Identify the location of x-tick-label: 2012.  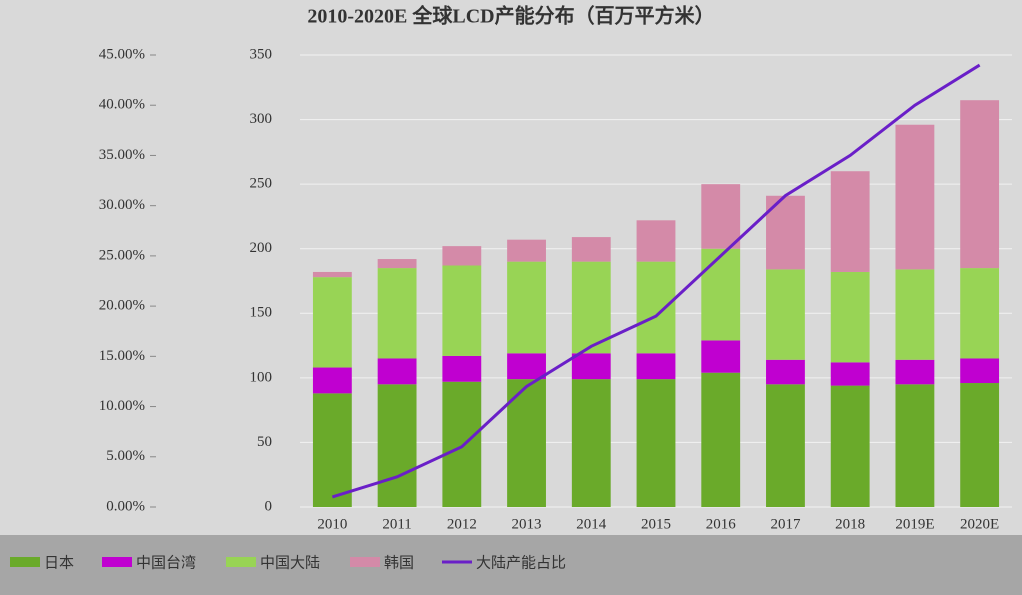
(462, 524).